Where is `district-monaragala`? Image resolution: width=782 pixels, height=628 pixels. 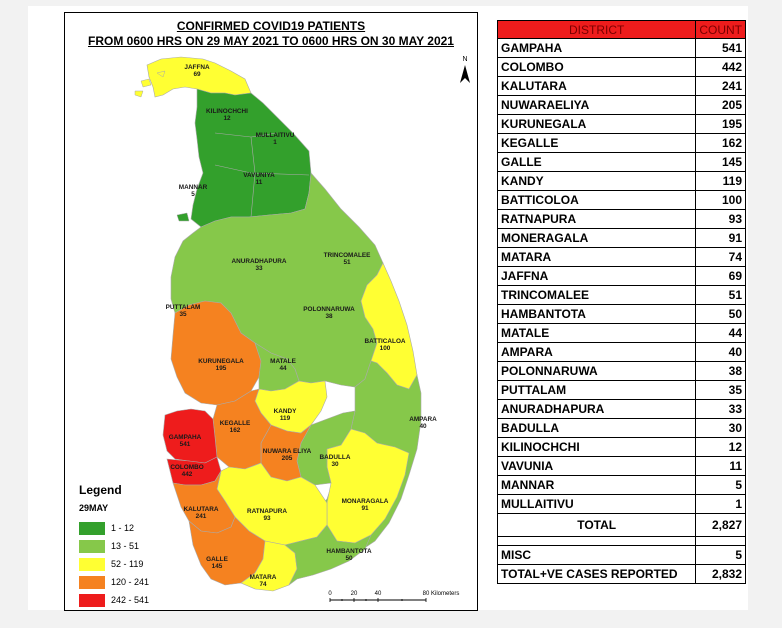
district-monaragala is located at coordinates (368, 486).